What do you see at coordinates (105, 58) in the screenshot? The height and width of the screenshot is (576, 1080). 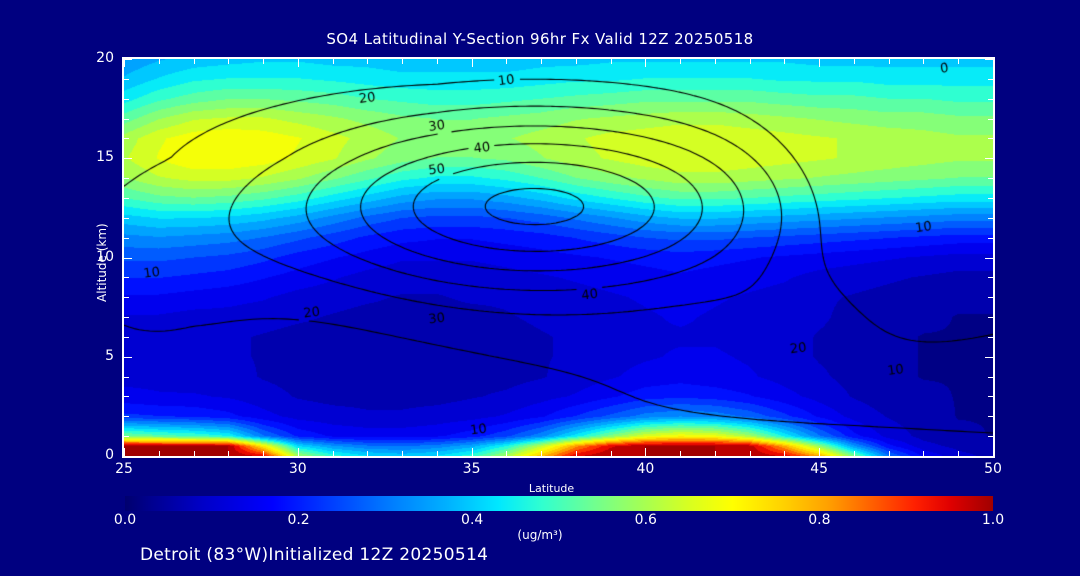 I see `y-tick-label: 20` at bounding box center [105, 58].